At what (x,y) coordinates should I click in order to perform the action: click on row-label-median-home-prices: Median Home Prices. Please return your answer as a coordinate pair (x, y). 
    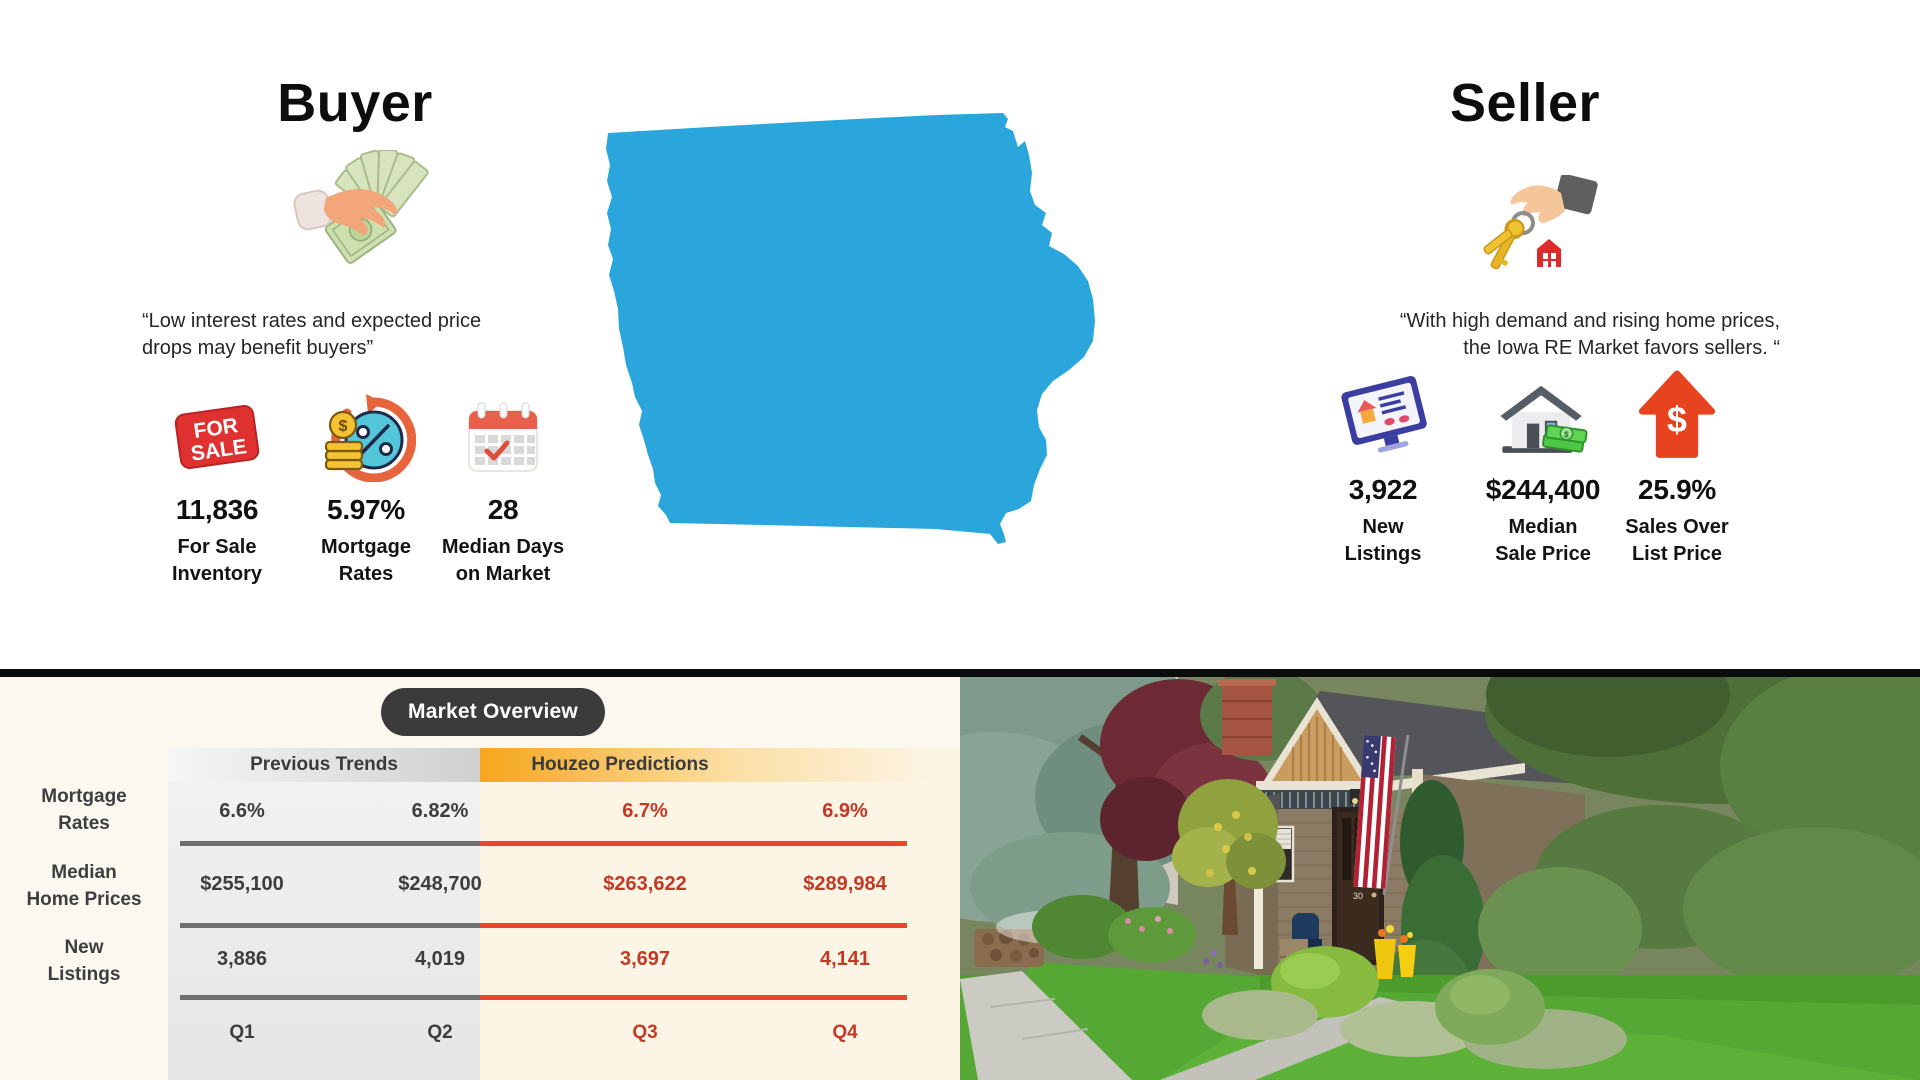
    Looking at the image, I should click on (84, 886).